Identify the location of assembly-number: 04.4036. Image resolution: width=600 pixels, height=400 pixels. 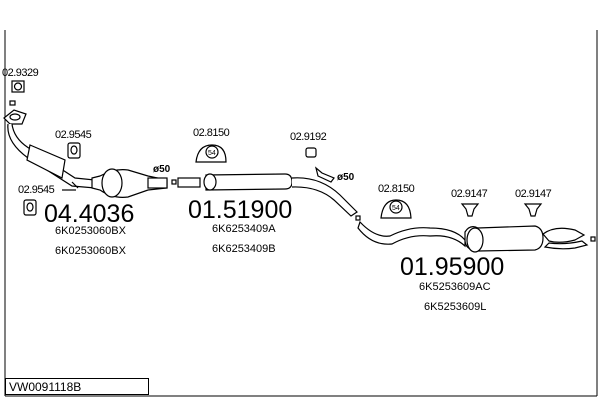
(89, 214).